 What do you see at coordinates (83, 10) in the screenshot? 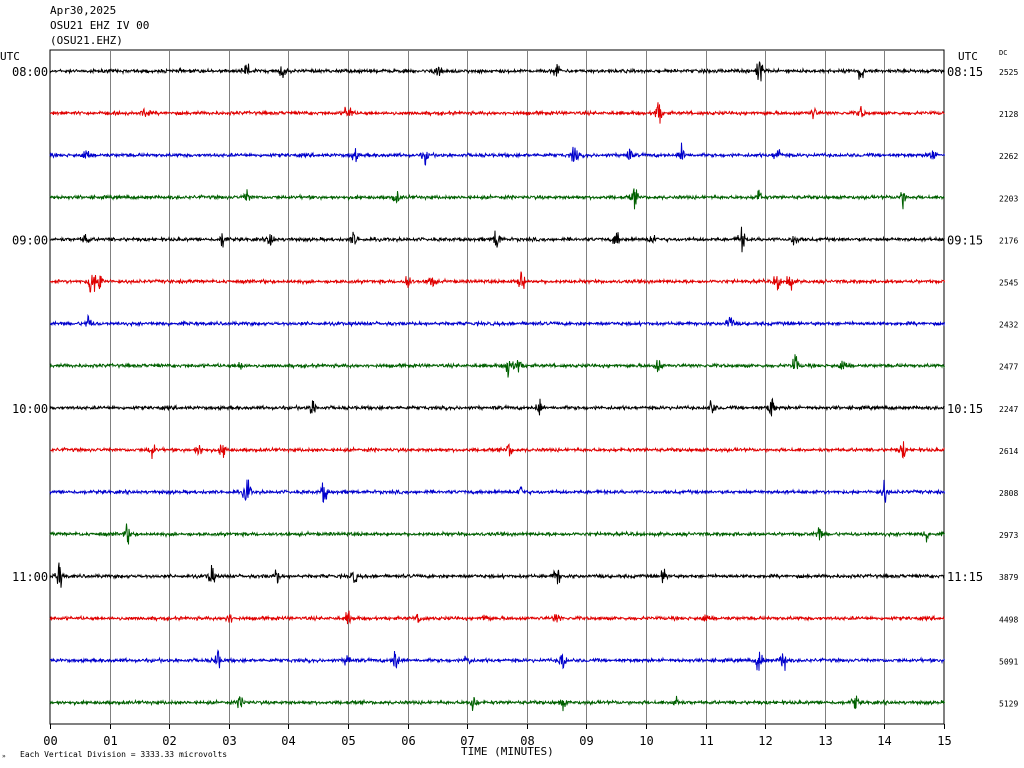
I see `plot-date: Apr30,2025` at bounding box center [83, 10].